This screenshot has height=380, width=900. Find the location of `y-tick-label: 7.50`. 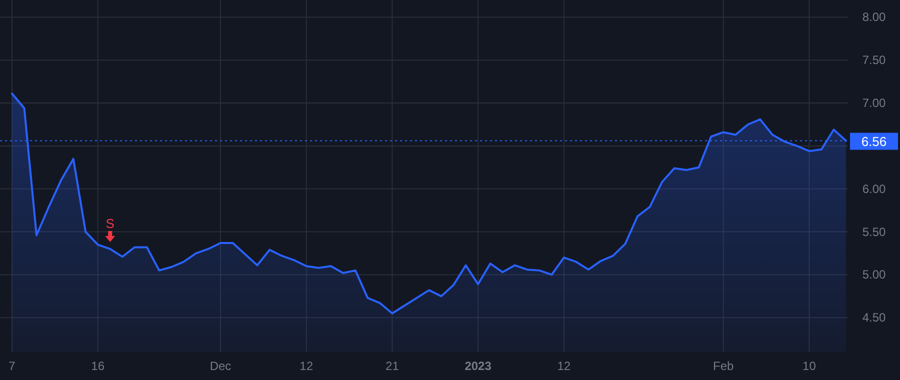

y-tick-label: 7.50 is located at coordinates (874, 60).